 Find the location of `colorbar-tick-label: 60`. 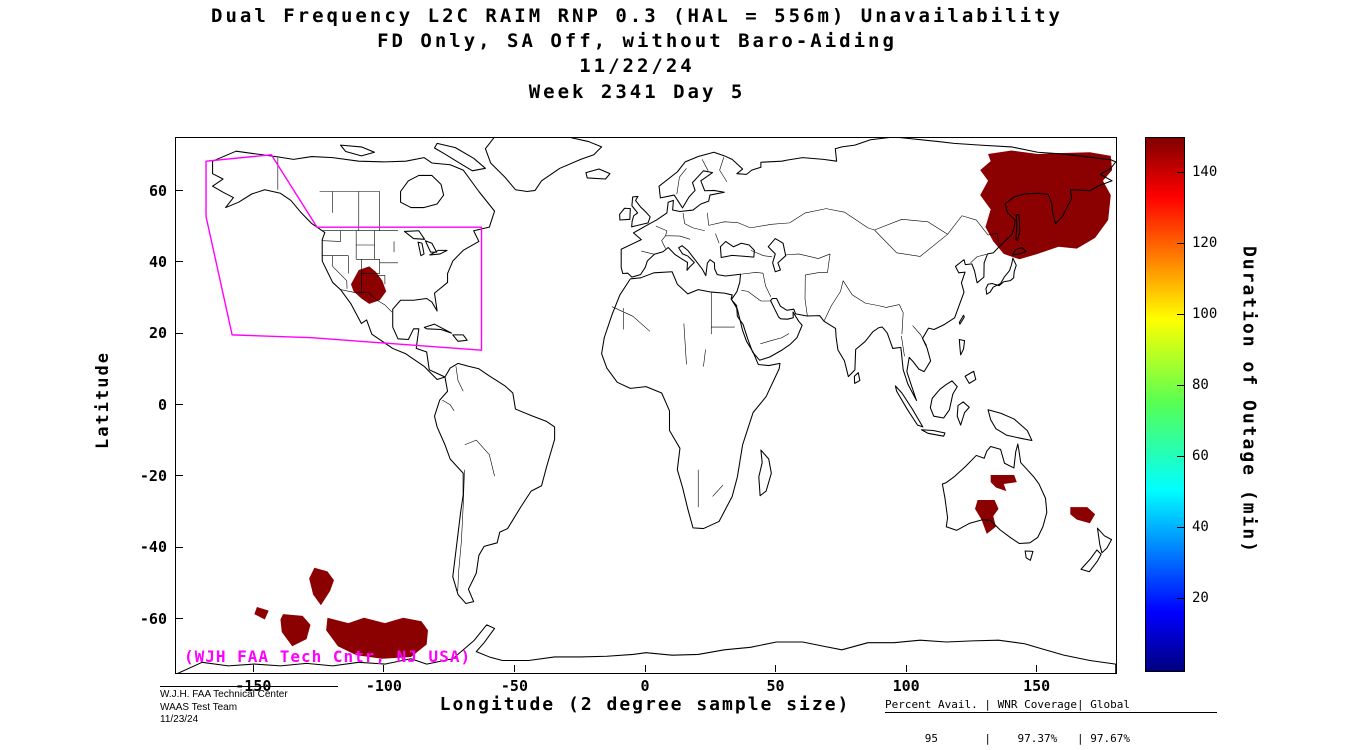

colorbar-tick-label: 60 is located at coordinates (1200, 455).